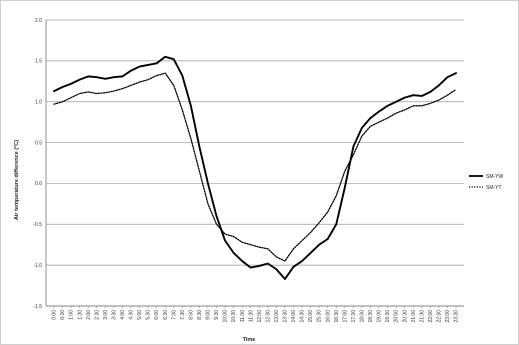  I want to click on x-tick-label: 8:00, so click(191, 315).